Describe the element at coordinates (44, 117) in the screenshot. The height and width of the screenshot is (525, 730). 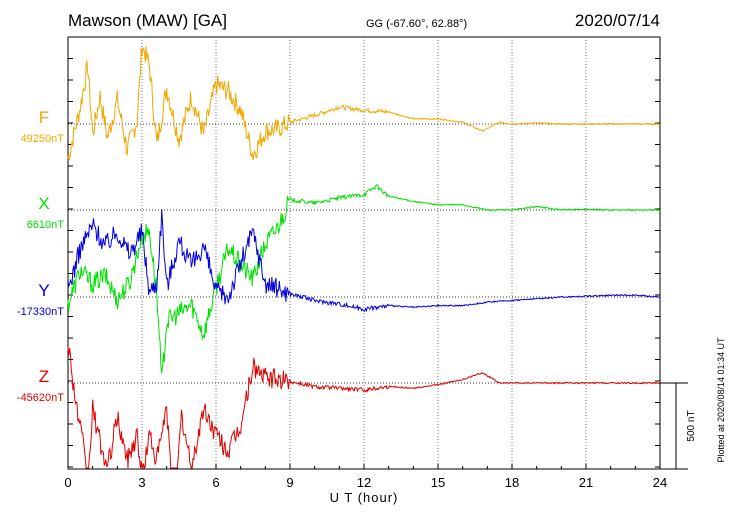
I see `component-label-f: F` at that location.